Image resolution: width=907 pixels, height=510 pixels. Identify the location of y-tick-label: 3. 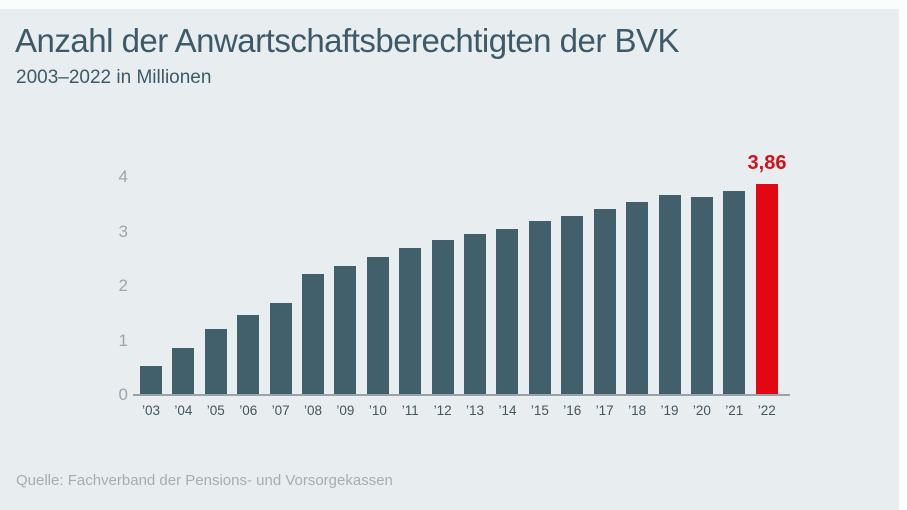
(123, 231).